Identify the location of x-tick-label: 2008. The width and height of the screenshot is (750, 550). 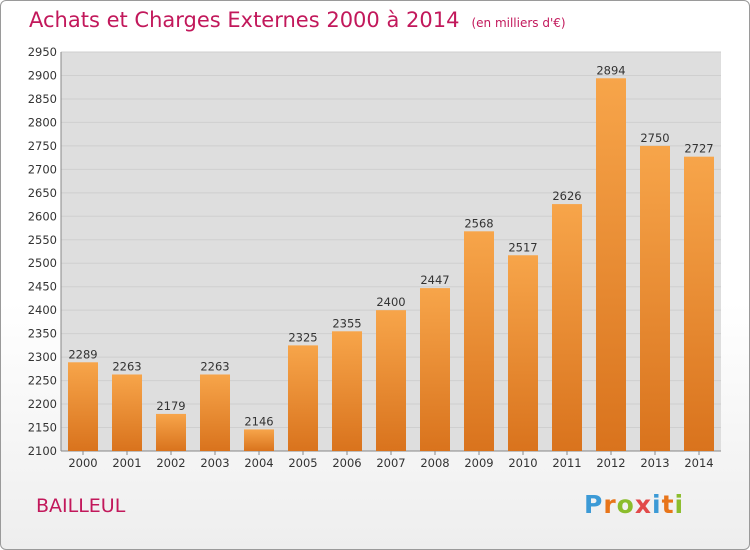
(434, 463).